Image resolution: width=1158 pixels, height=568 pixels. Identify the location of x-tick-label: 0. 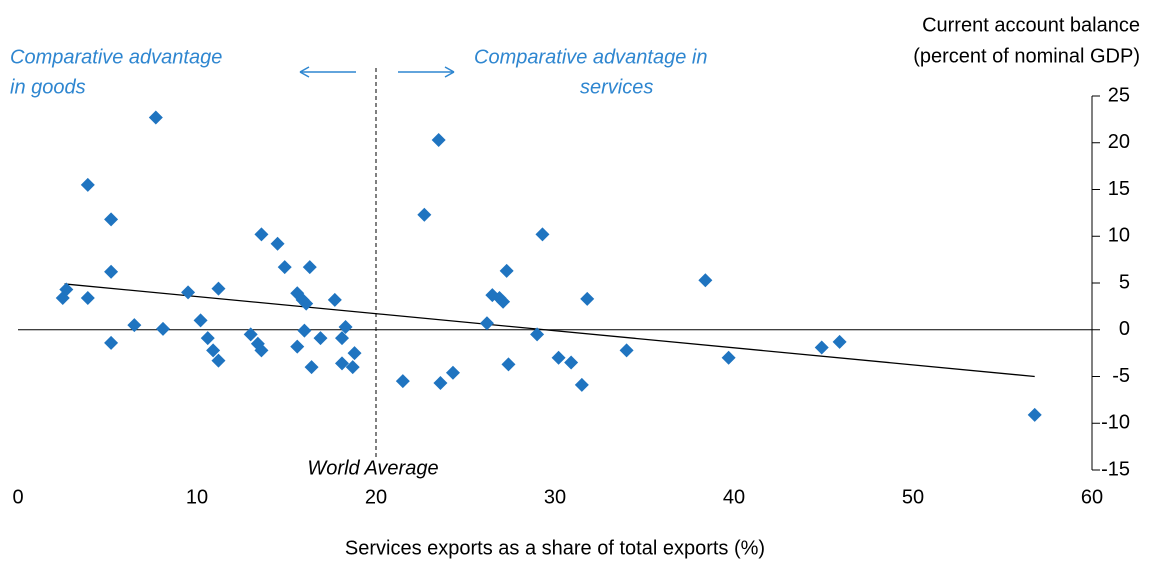
(17, 497).